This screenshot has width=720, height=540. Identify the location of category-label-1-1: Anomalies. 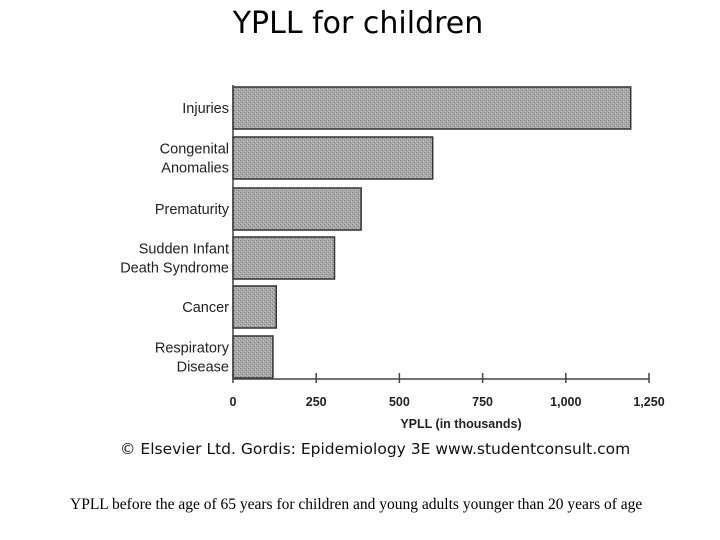
(195, 169).